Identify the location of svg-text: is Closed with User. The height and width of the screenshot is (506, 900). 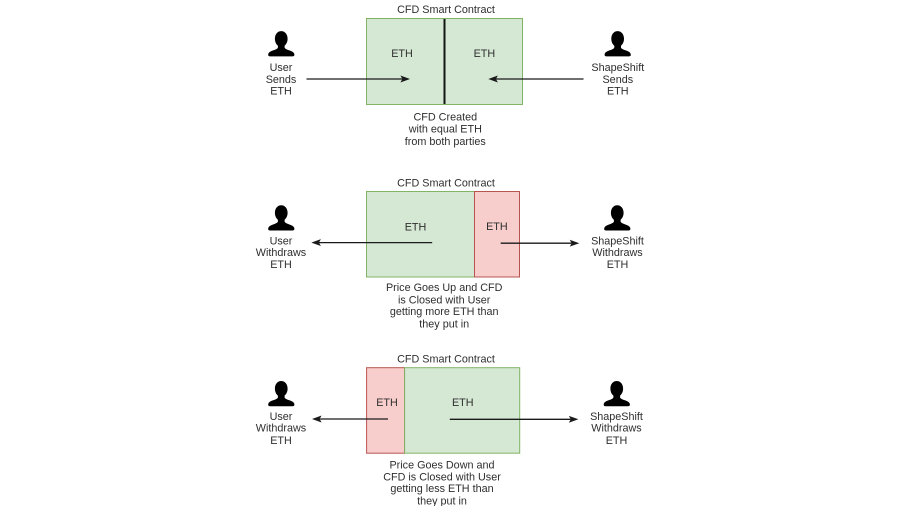
(444, 300).